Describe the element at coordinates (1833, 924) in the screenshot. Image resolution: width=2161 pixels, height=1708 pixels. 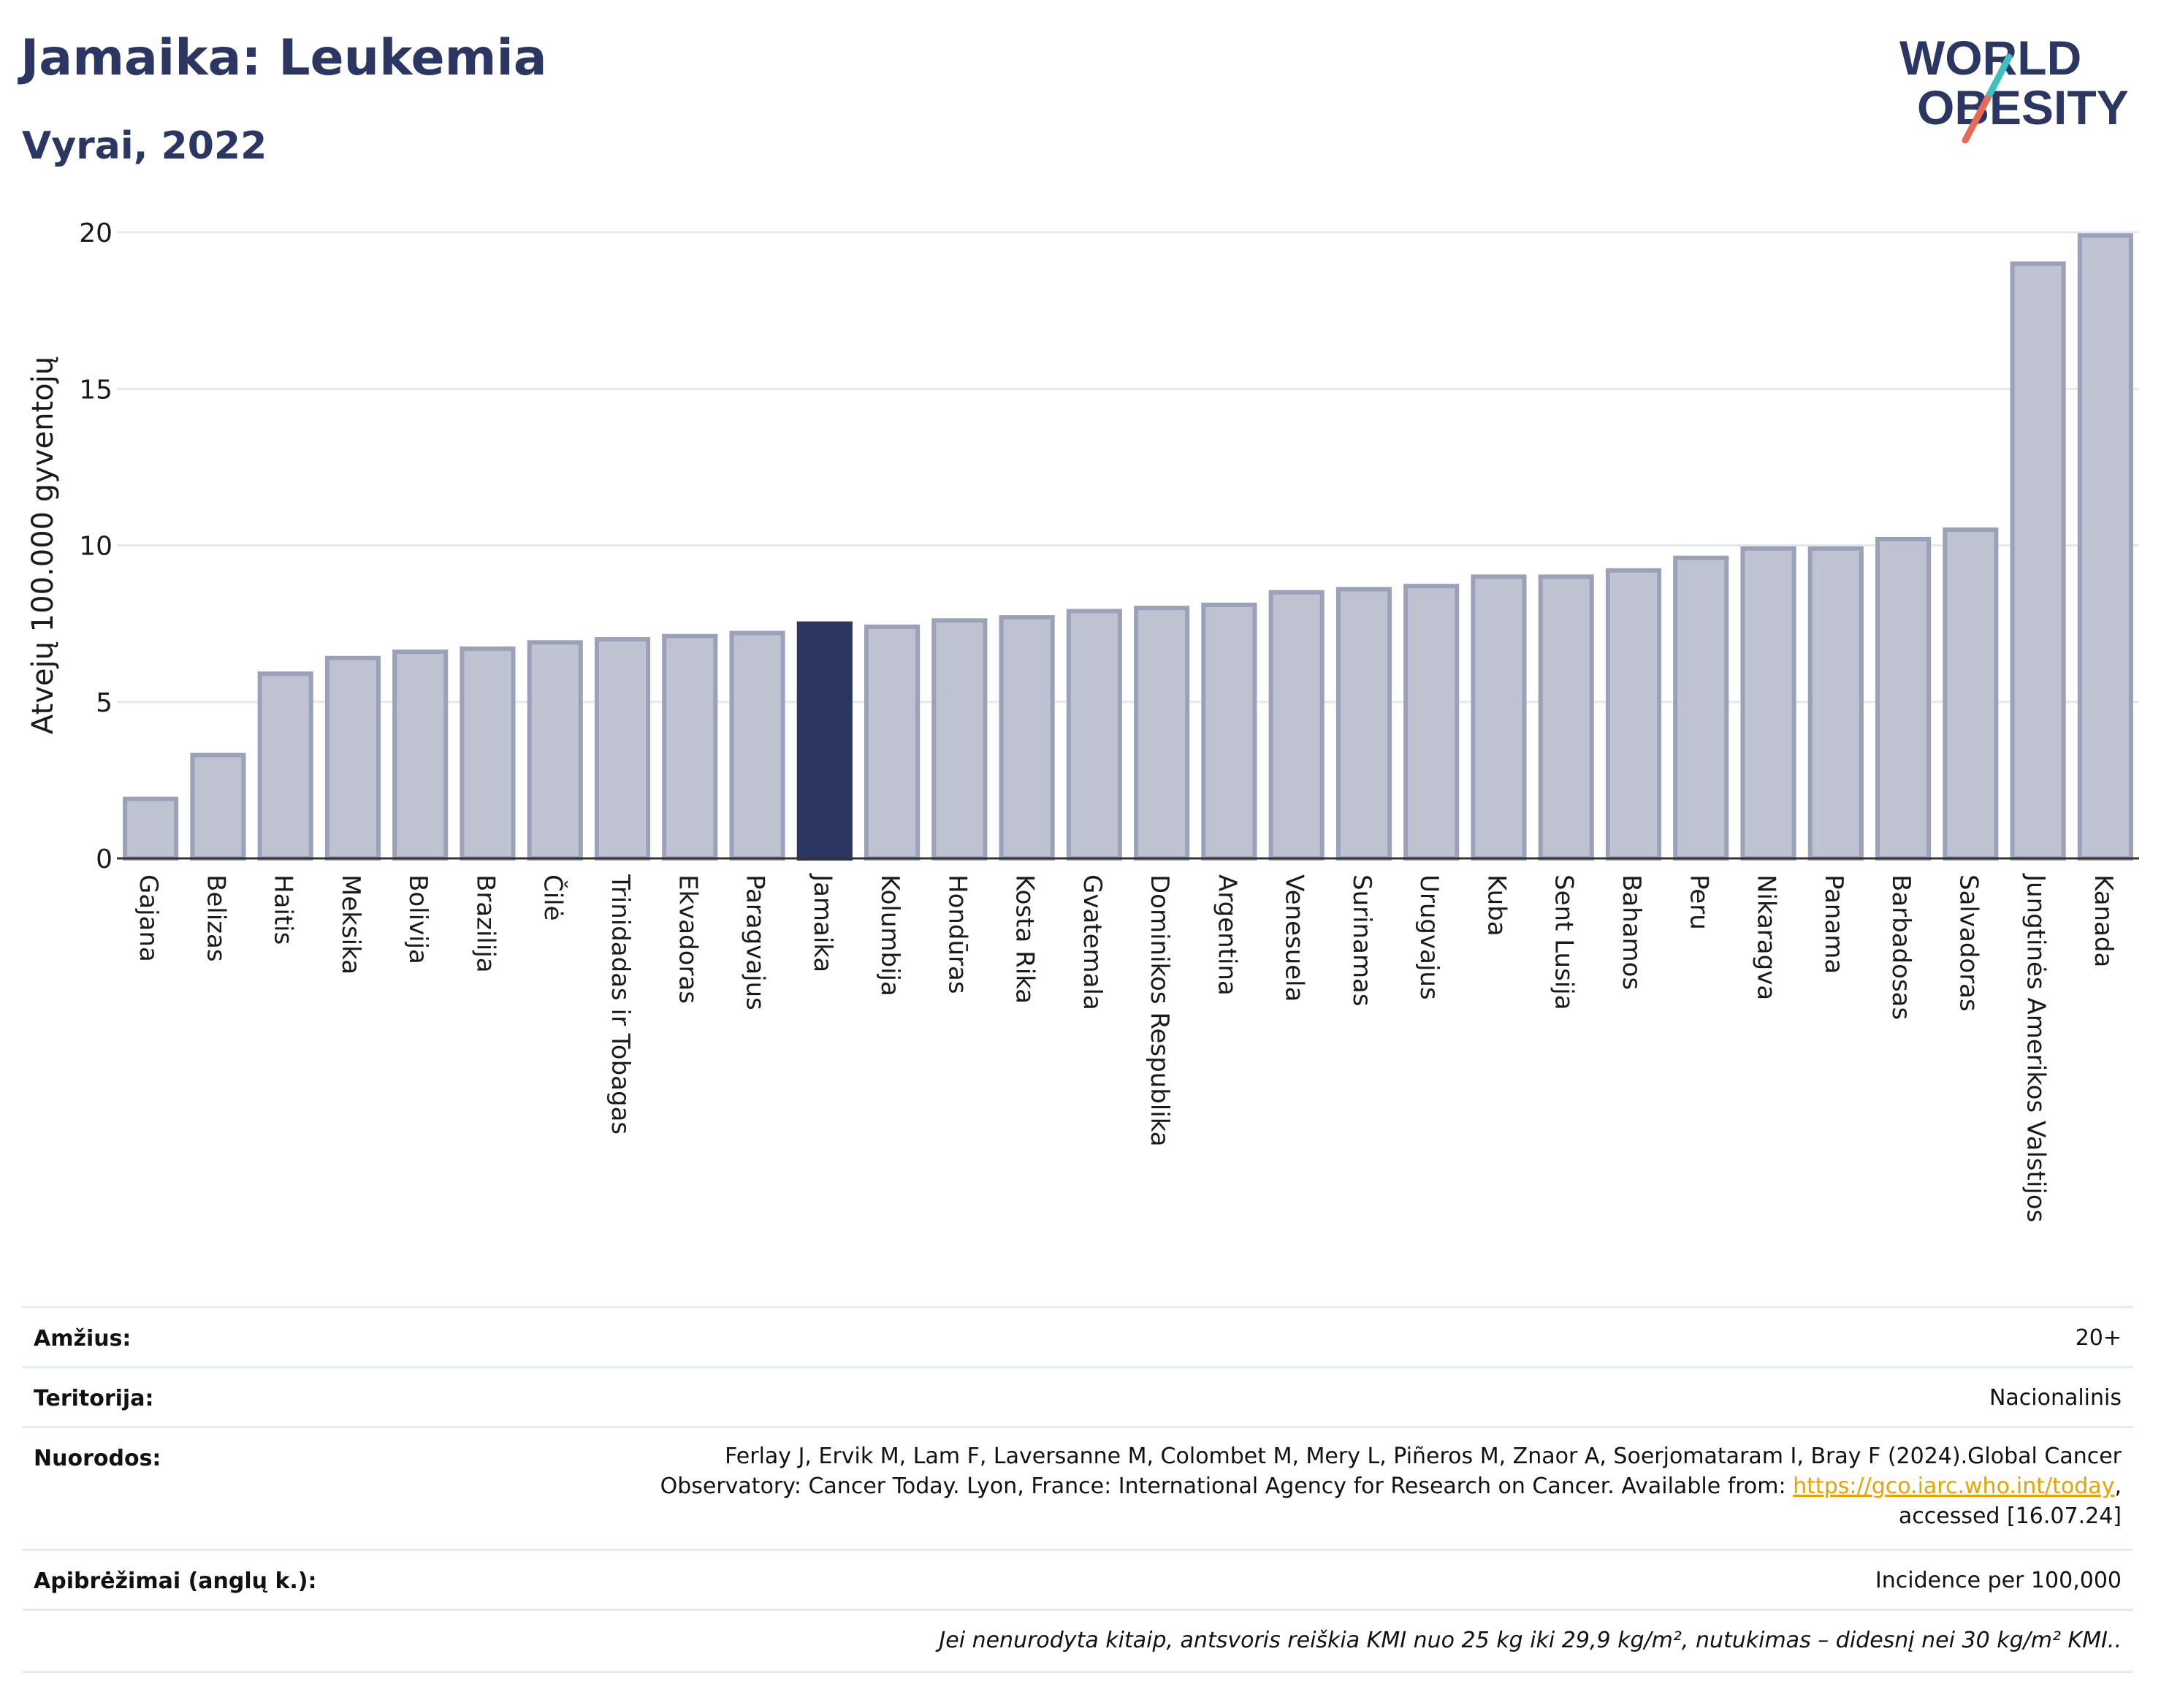
I see `x-tick-label: Panama` at that location.